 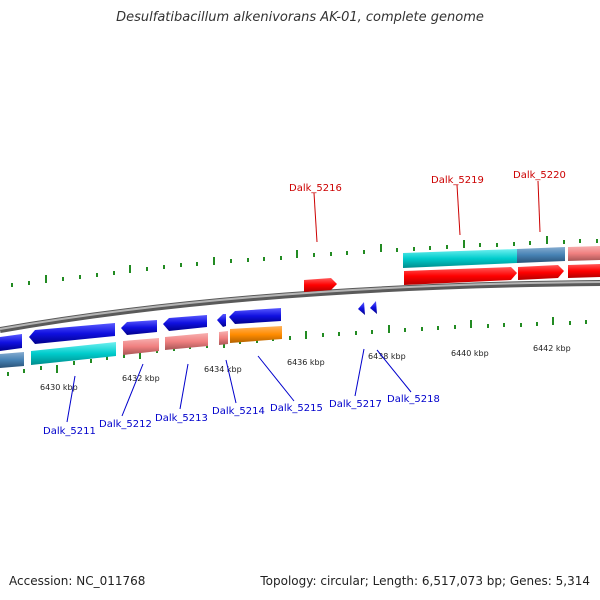 I want to click on label-dalk-5213: Dalk_5213, so click(x=181, y=418).